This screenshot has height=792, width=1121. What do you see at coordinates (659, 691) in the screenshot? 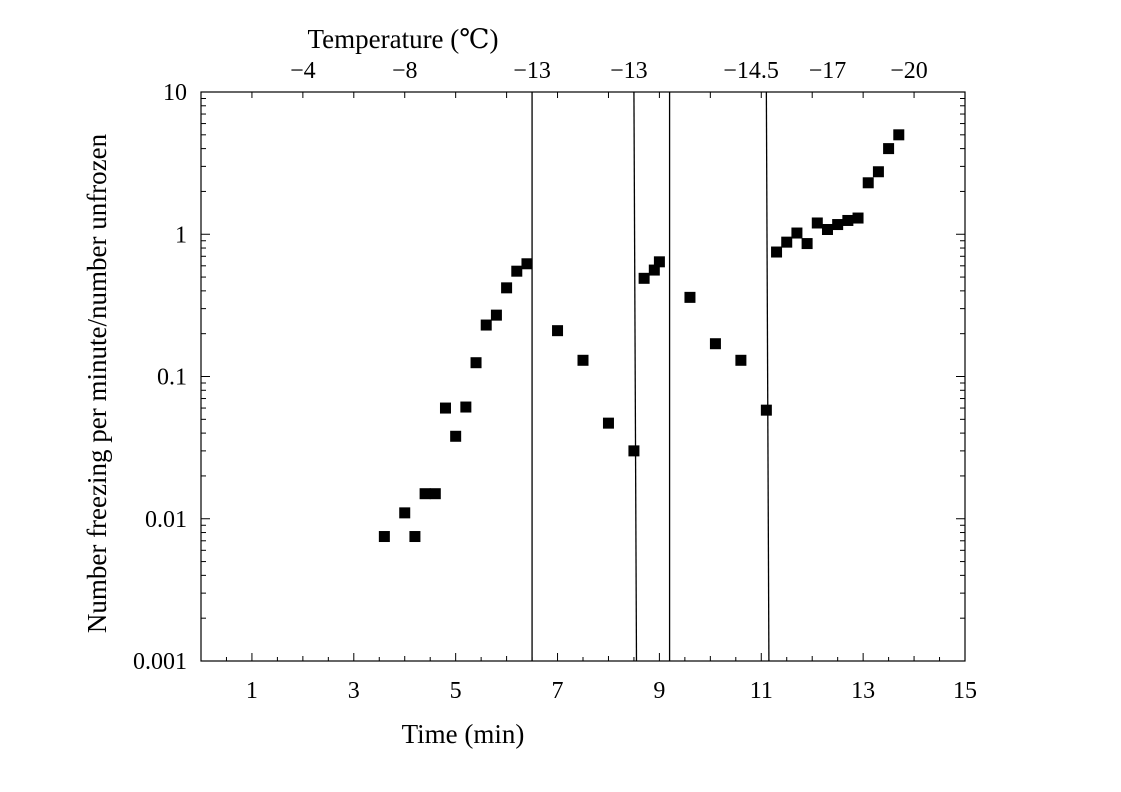
I see `x-tick-label: 9` at bounding box center [659, 691].